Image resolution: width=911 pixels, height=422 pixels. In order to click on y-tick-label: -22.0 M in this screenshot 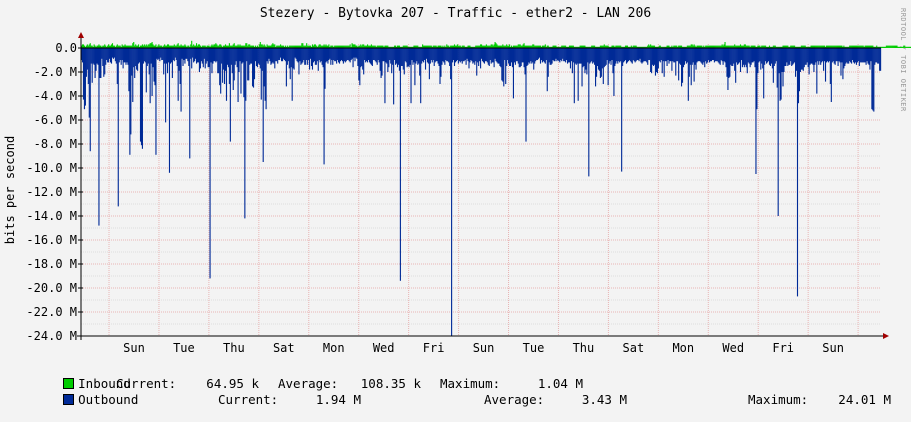, I will do `click(51, 312)`.